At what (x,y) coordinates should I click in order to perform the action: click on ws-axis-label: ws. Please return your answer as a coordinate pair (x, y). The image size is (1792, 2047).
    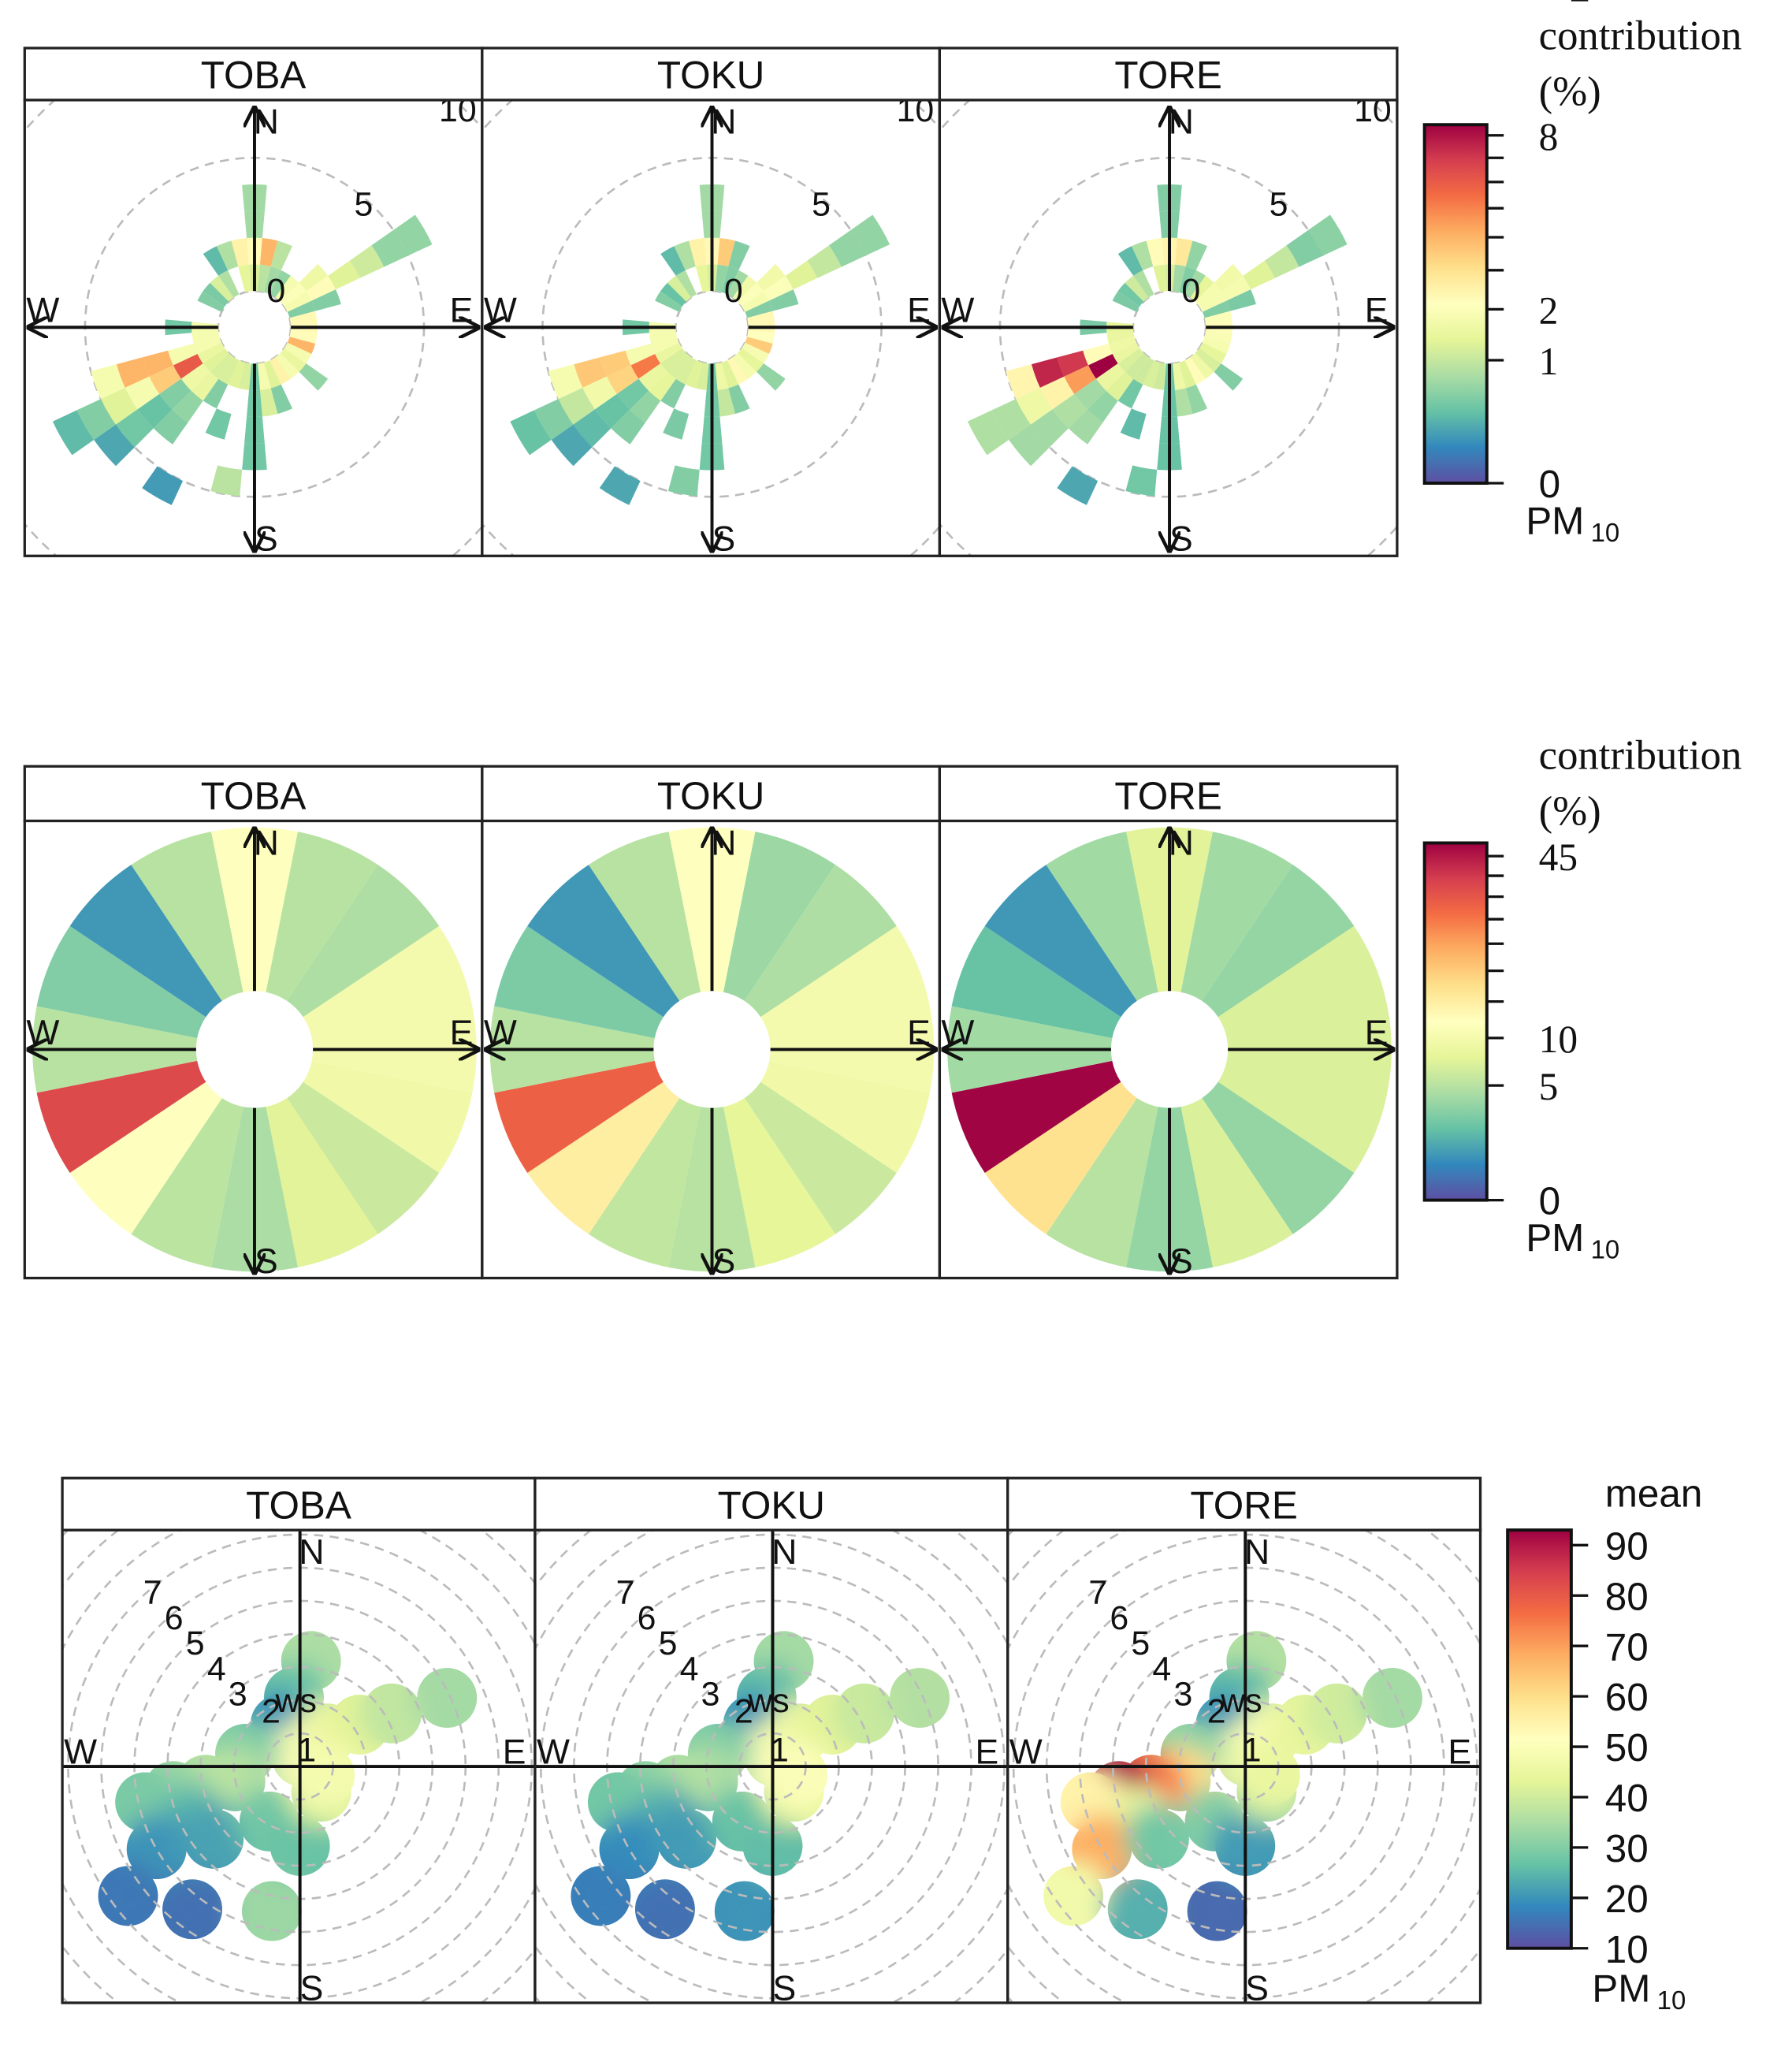
    Looking at the image, I should click on (768, 1701).